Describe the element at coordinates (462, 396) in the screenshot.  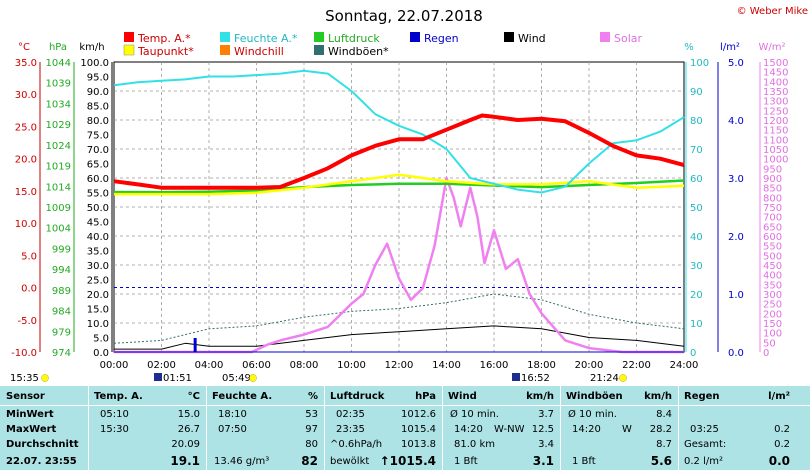
I see `header-wind: Wind` at that location.